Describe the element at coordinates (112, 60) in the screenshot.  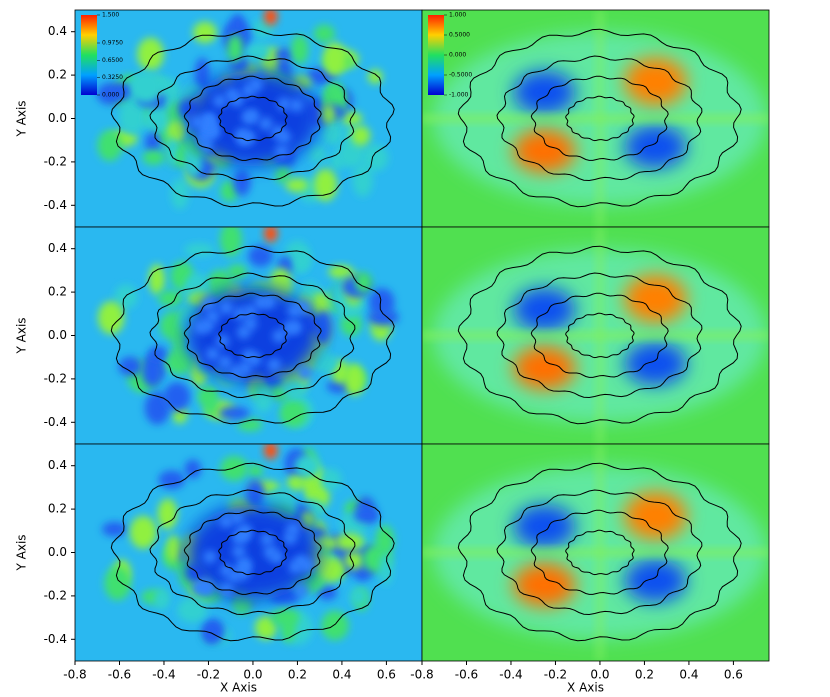
I see `colorbar-label: 0.6500` at that location.